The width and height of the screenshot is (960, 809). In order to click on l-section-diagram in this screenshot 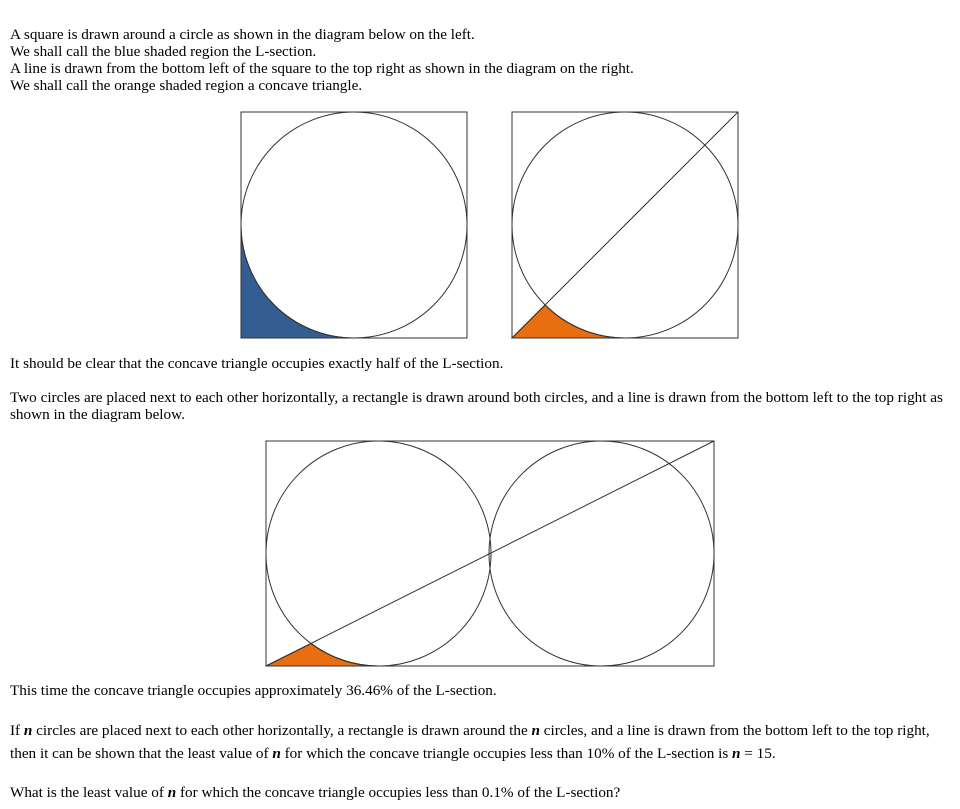, I will do `click(354, 225)`.